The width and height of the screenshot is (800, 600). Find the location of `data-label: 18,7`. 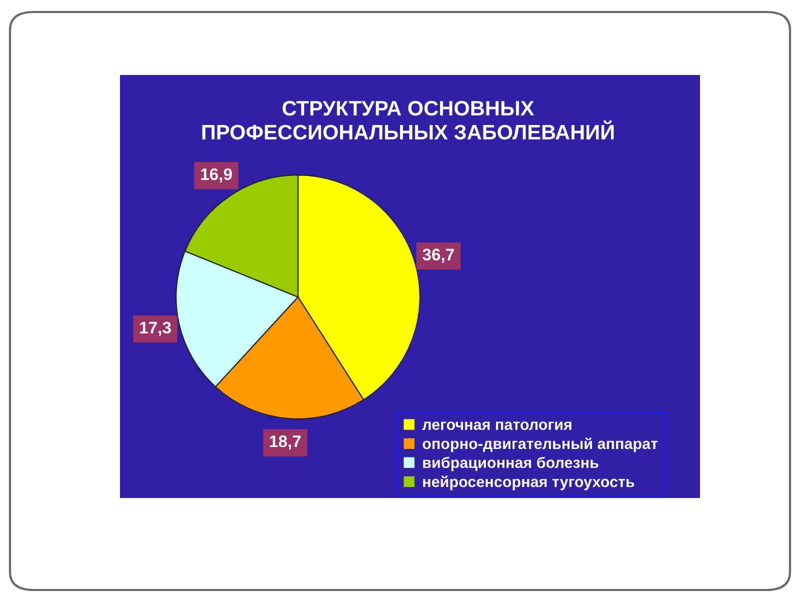

data-label: 18,7 is located at coordinates (285, 442).